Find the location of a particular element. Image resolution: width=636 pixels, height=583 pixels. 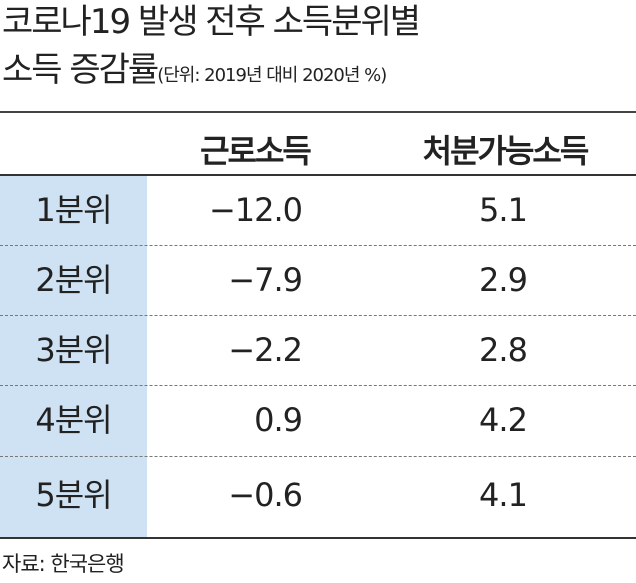

column-header: 처분가능소득 is located at coordinates (506, 151).